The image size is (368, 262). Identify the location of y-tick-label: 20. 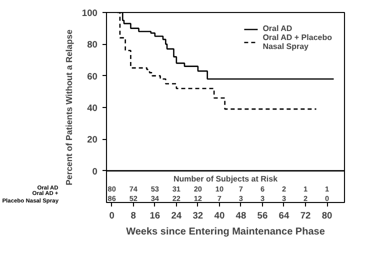
(92, 139).